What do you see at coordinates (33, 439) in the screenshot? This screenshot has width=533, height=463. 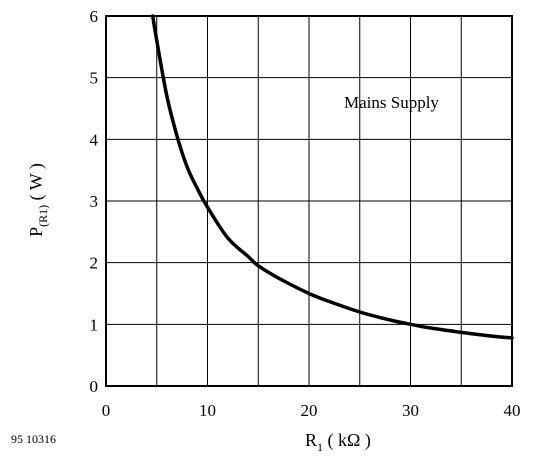 I see `figure-id: 95 10316` at bounding box center [33, 439].